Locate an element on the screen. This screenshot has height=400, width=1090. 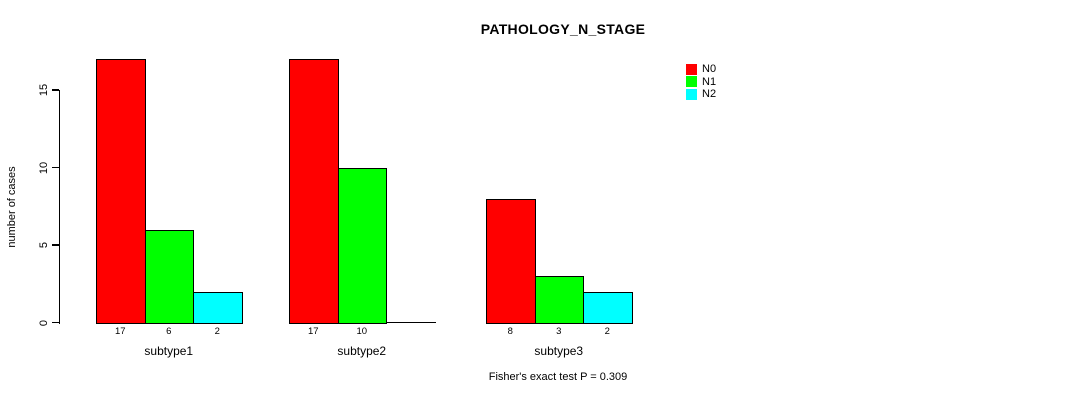
bar-N2-subtype1 is located at coordinates (218, 307).